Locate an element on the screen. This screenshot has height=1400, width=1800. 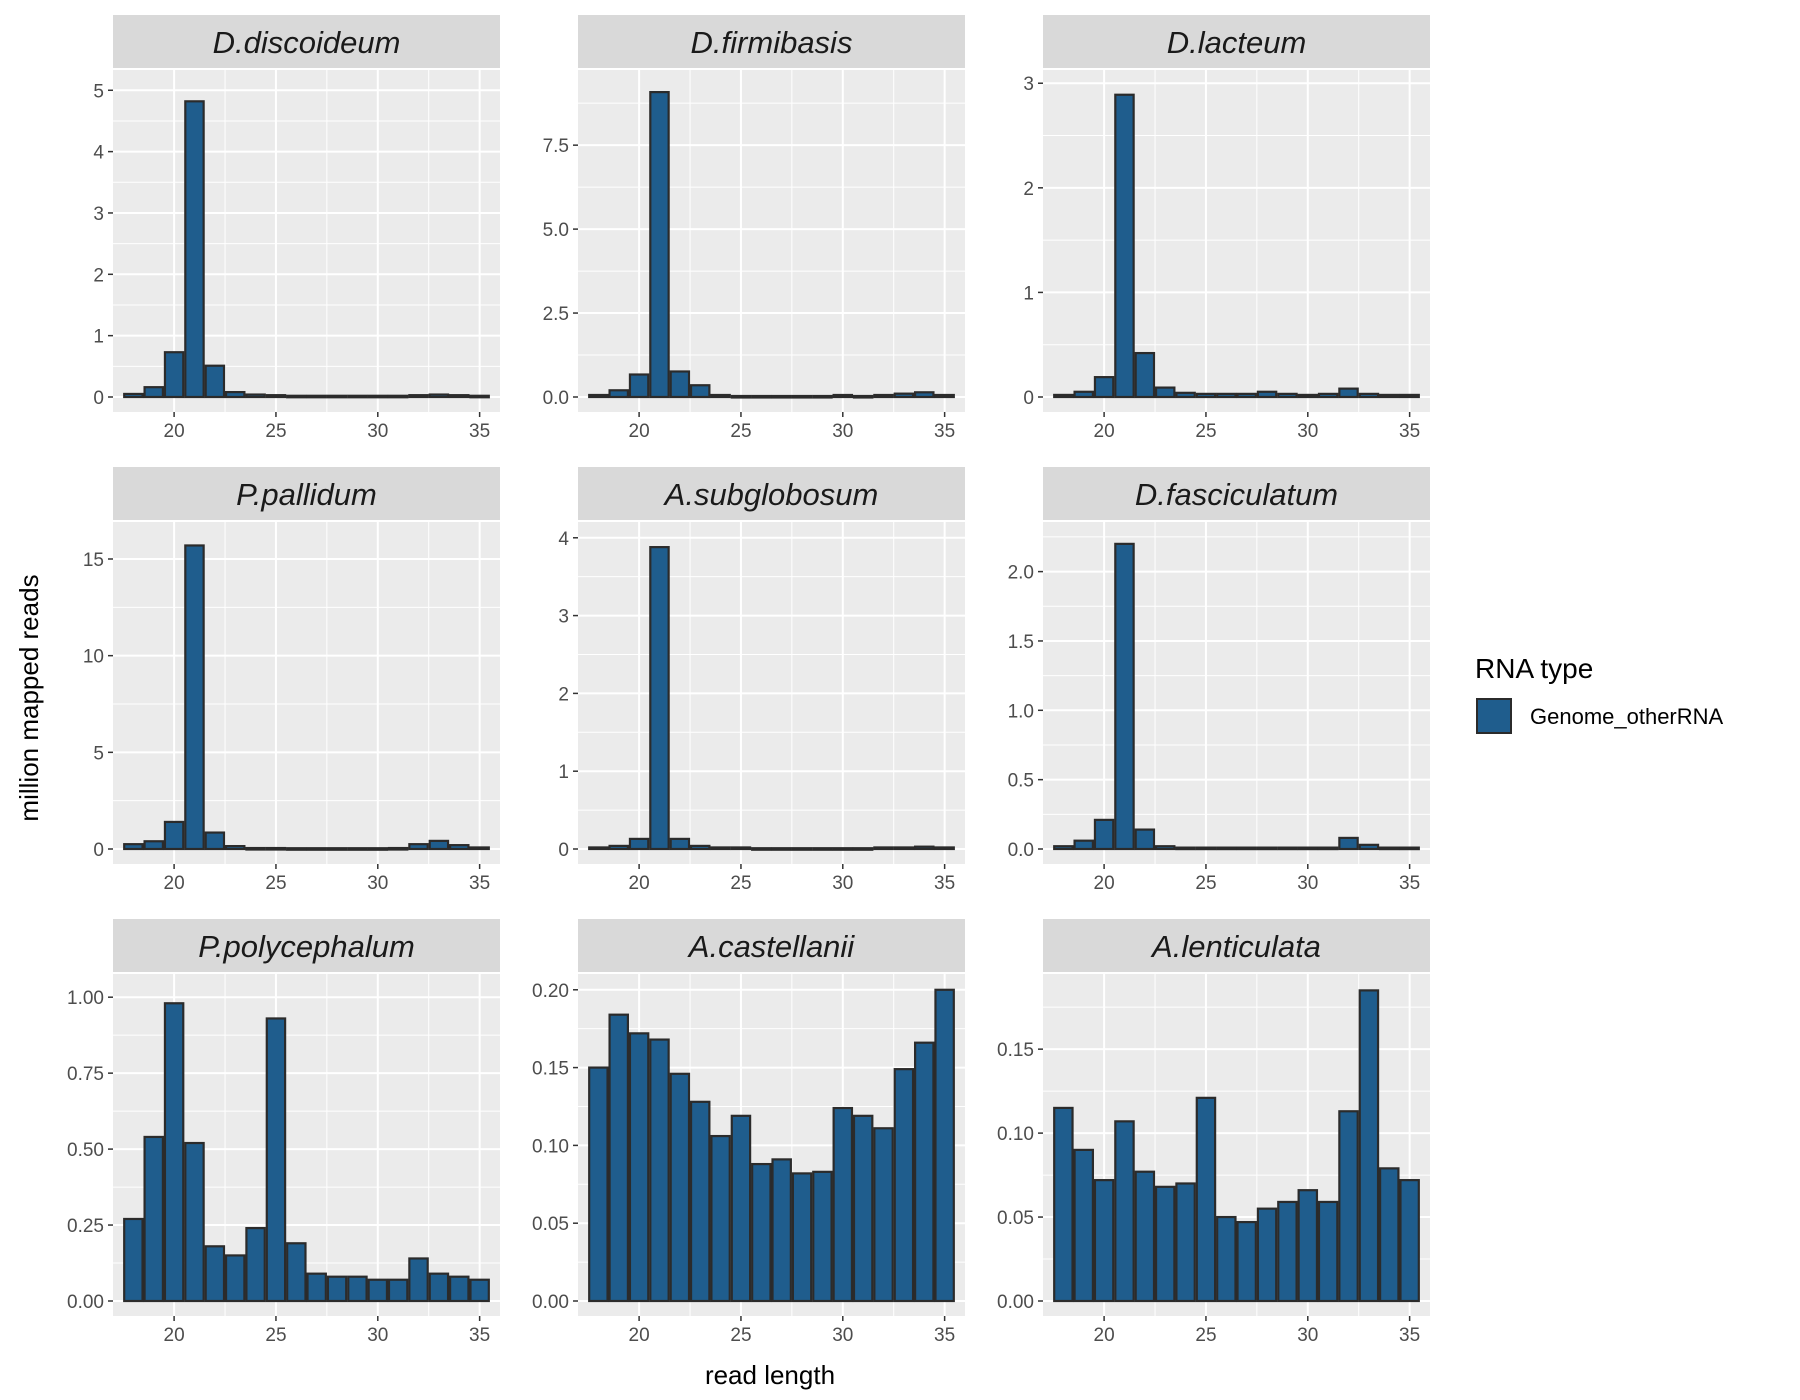
strip-p-polycephalum is located at coordinates (306, 945).